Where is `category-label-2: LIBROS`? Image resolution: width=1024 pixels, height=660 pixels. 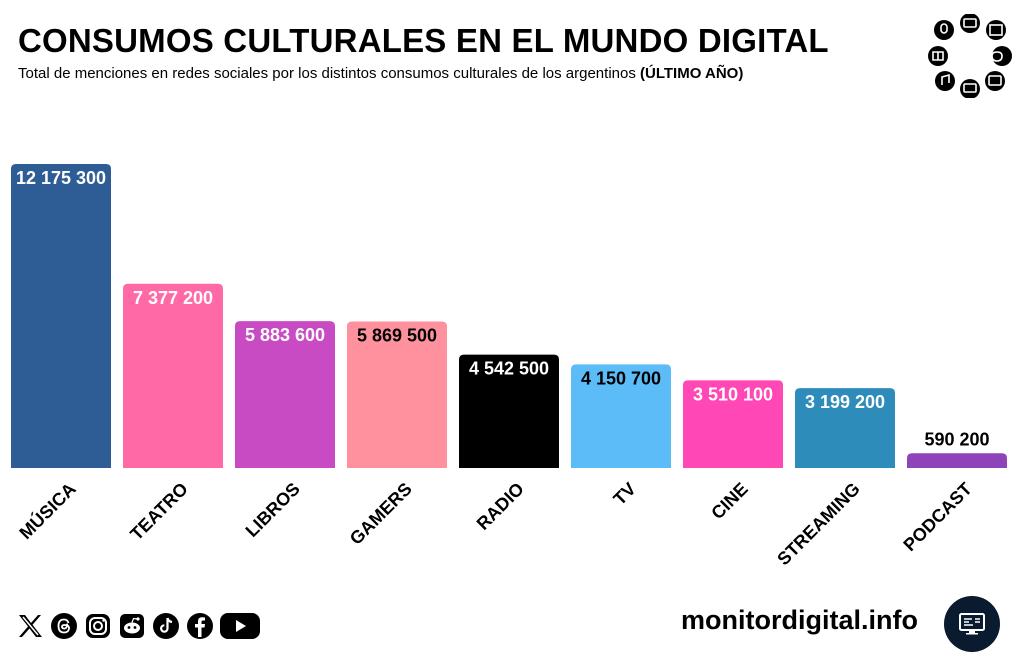 category-label-2: LIBROS is located at coordinates (273, 510).